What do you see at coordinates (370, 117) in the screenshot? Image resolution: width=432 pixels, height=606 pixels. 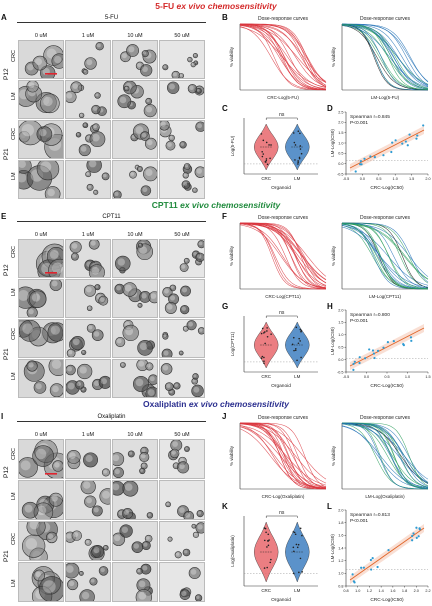 I see `spearman-annotation: Spearman r=0.845` at bounding box center [370, 117].